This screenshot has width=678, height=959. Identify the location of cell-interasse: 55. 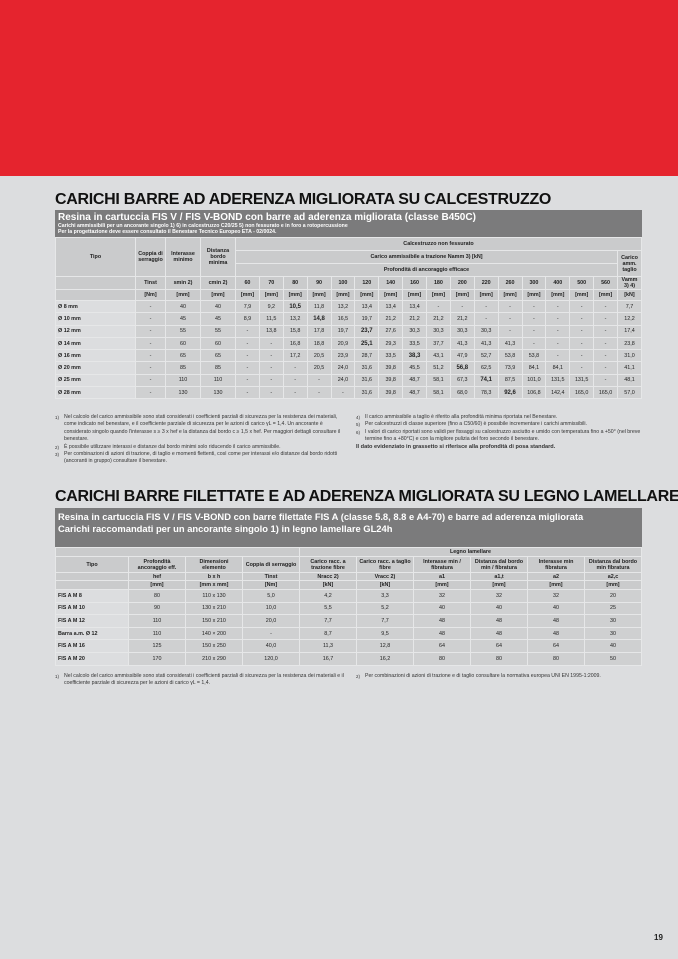
(183, 331).